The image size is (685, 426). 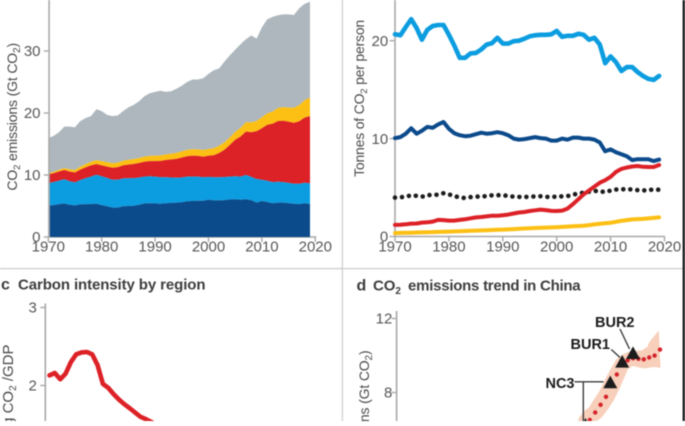 What do you see at coordinates (384, 319) in the screenshot?
I see `svg-text: 12` at bounding box center [384, 319].